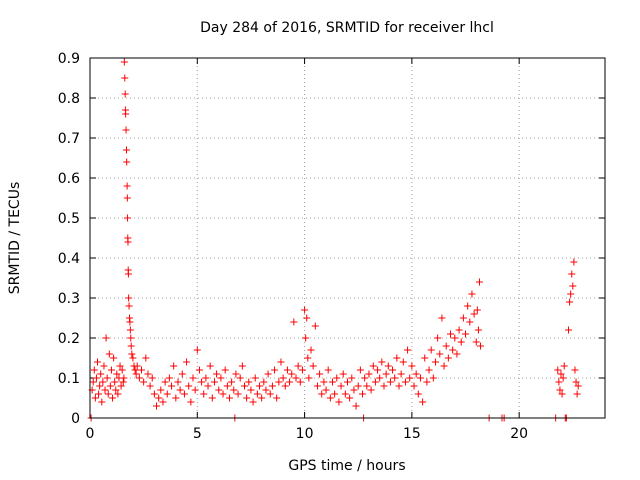  I want to click on y-tick-label: 0.7, so click(69, 139).